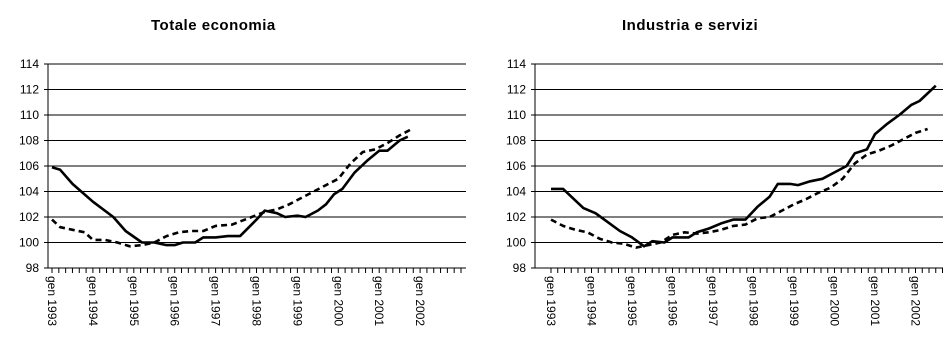  Describe the element at coordinates (230, 191) in the screenshot. I see `series-line-solid` at that location.